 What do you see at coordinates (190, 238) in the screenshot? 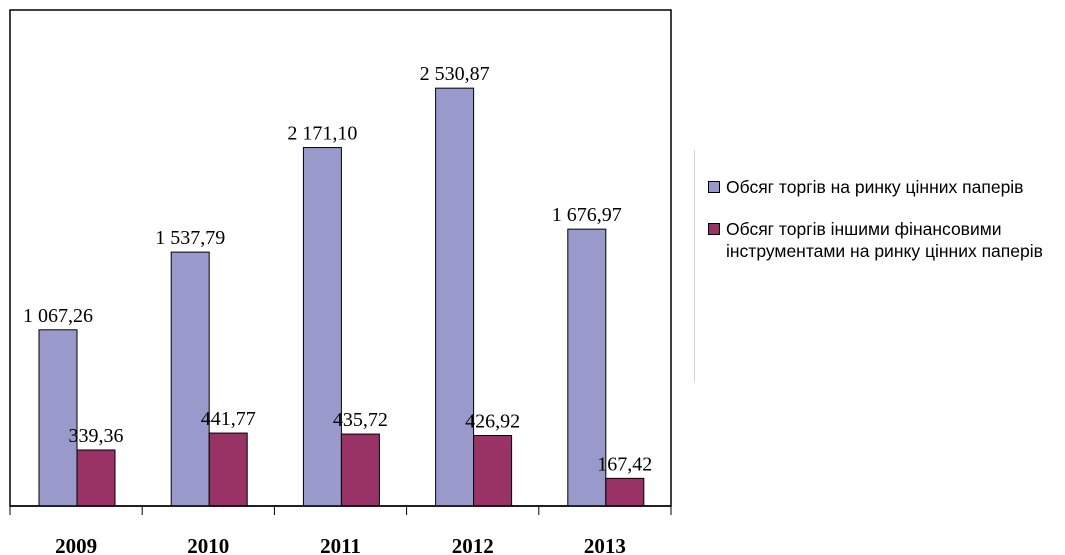
I see `data-label-series-1-2010: 1 537,79` at bounding box center [190, 238].